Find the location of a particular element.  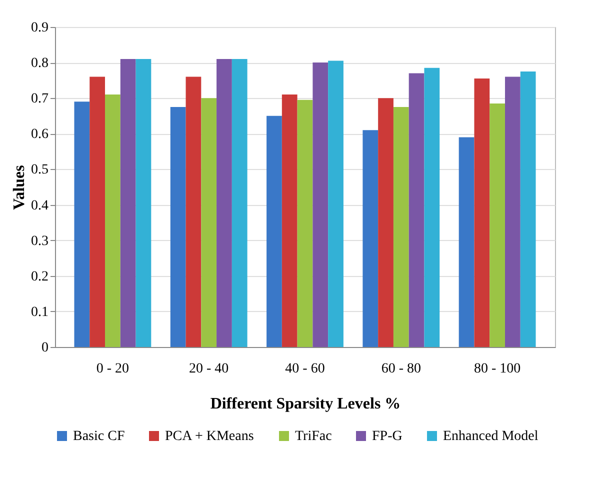

x-tick-label: 40 - 60 is located at coordinates (305, 369).